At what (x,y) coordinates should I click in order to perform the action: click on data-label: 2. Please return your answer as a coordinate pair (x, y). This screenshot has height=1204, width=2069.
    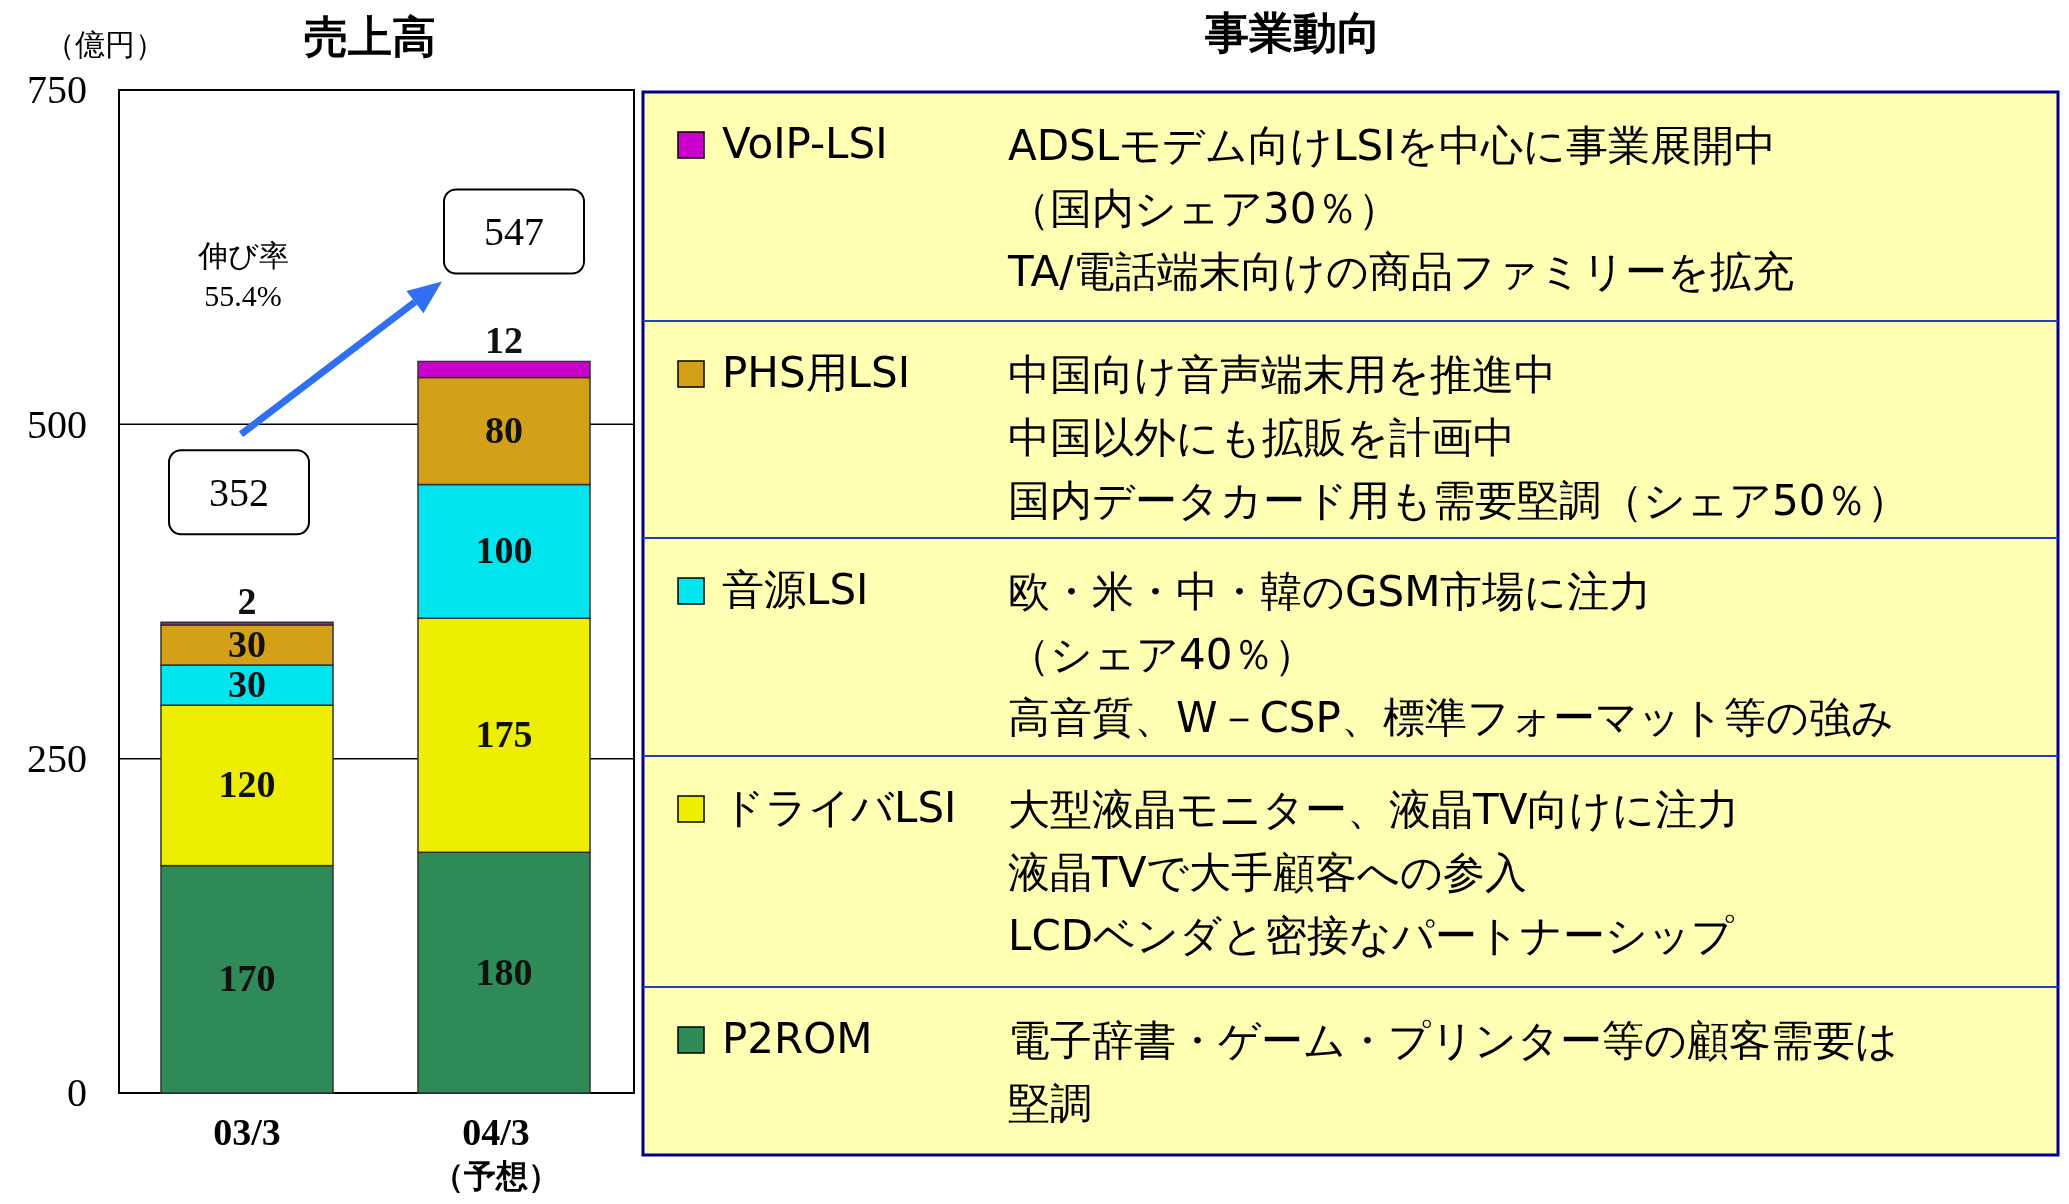
    Looking at the image, I should click on (247, 601).